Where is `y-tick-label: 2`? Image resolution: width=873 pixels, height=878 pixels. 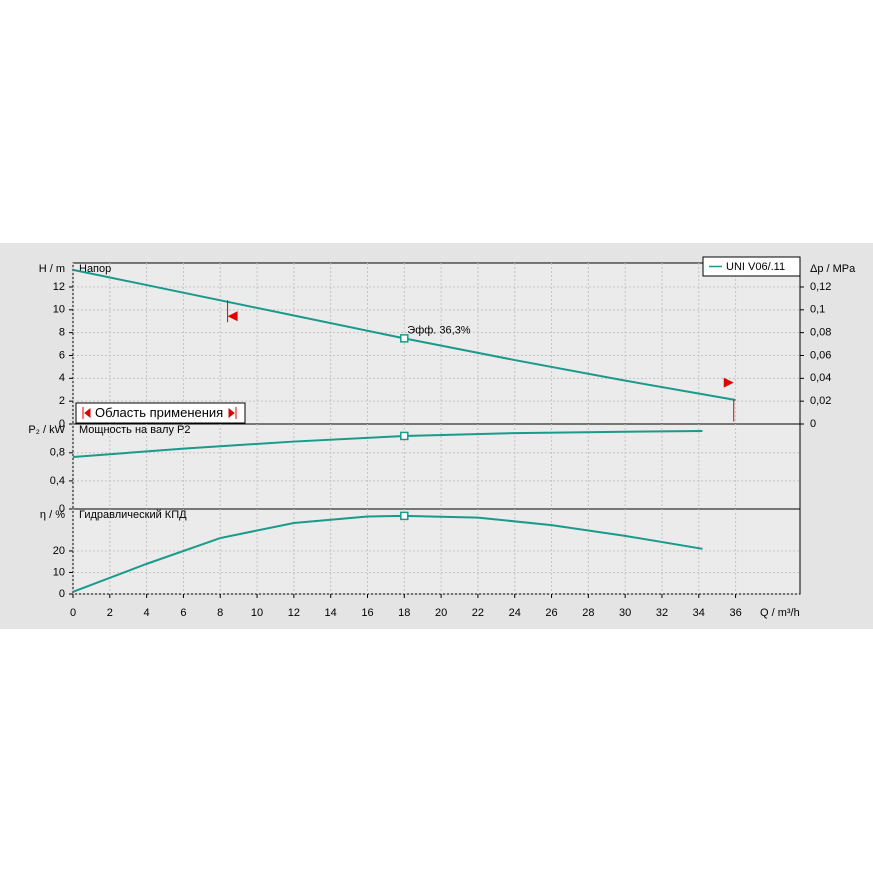 y-tick-label: 2 is located at coordinates (62, 401).